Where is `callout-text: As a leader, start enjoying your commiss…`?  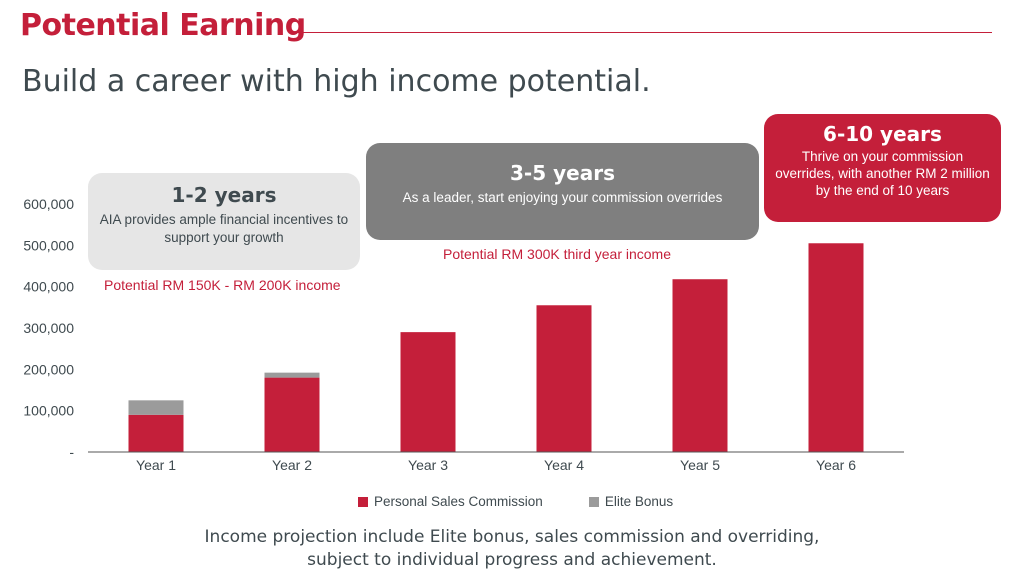 callout-text: As a leader, start enjoying your commiss… is located at coordinates (562, 197).